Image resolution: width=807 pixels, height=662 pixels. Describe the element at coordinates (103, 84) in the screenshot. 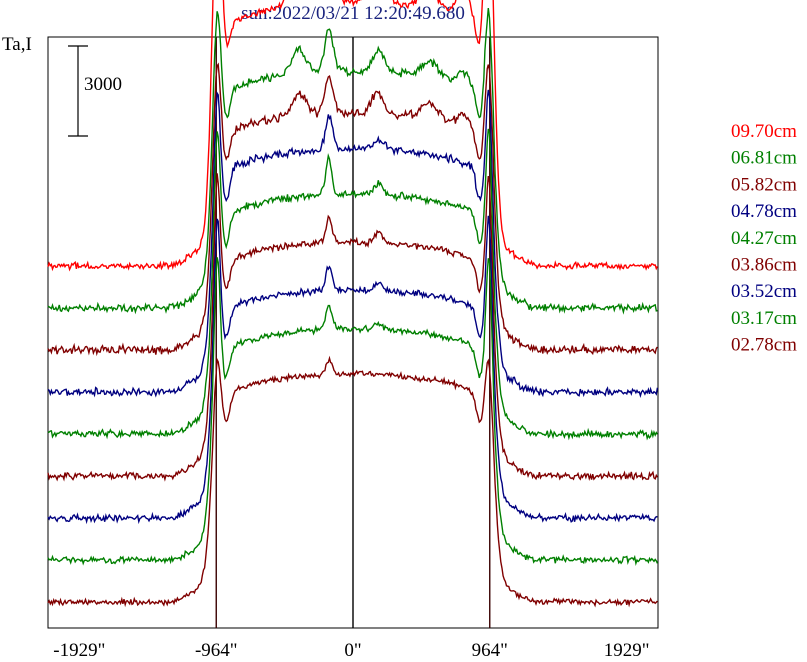

I see `scale-bar-label: 3000` at that location.